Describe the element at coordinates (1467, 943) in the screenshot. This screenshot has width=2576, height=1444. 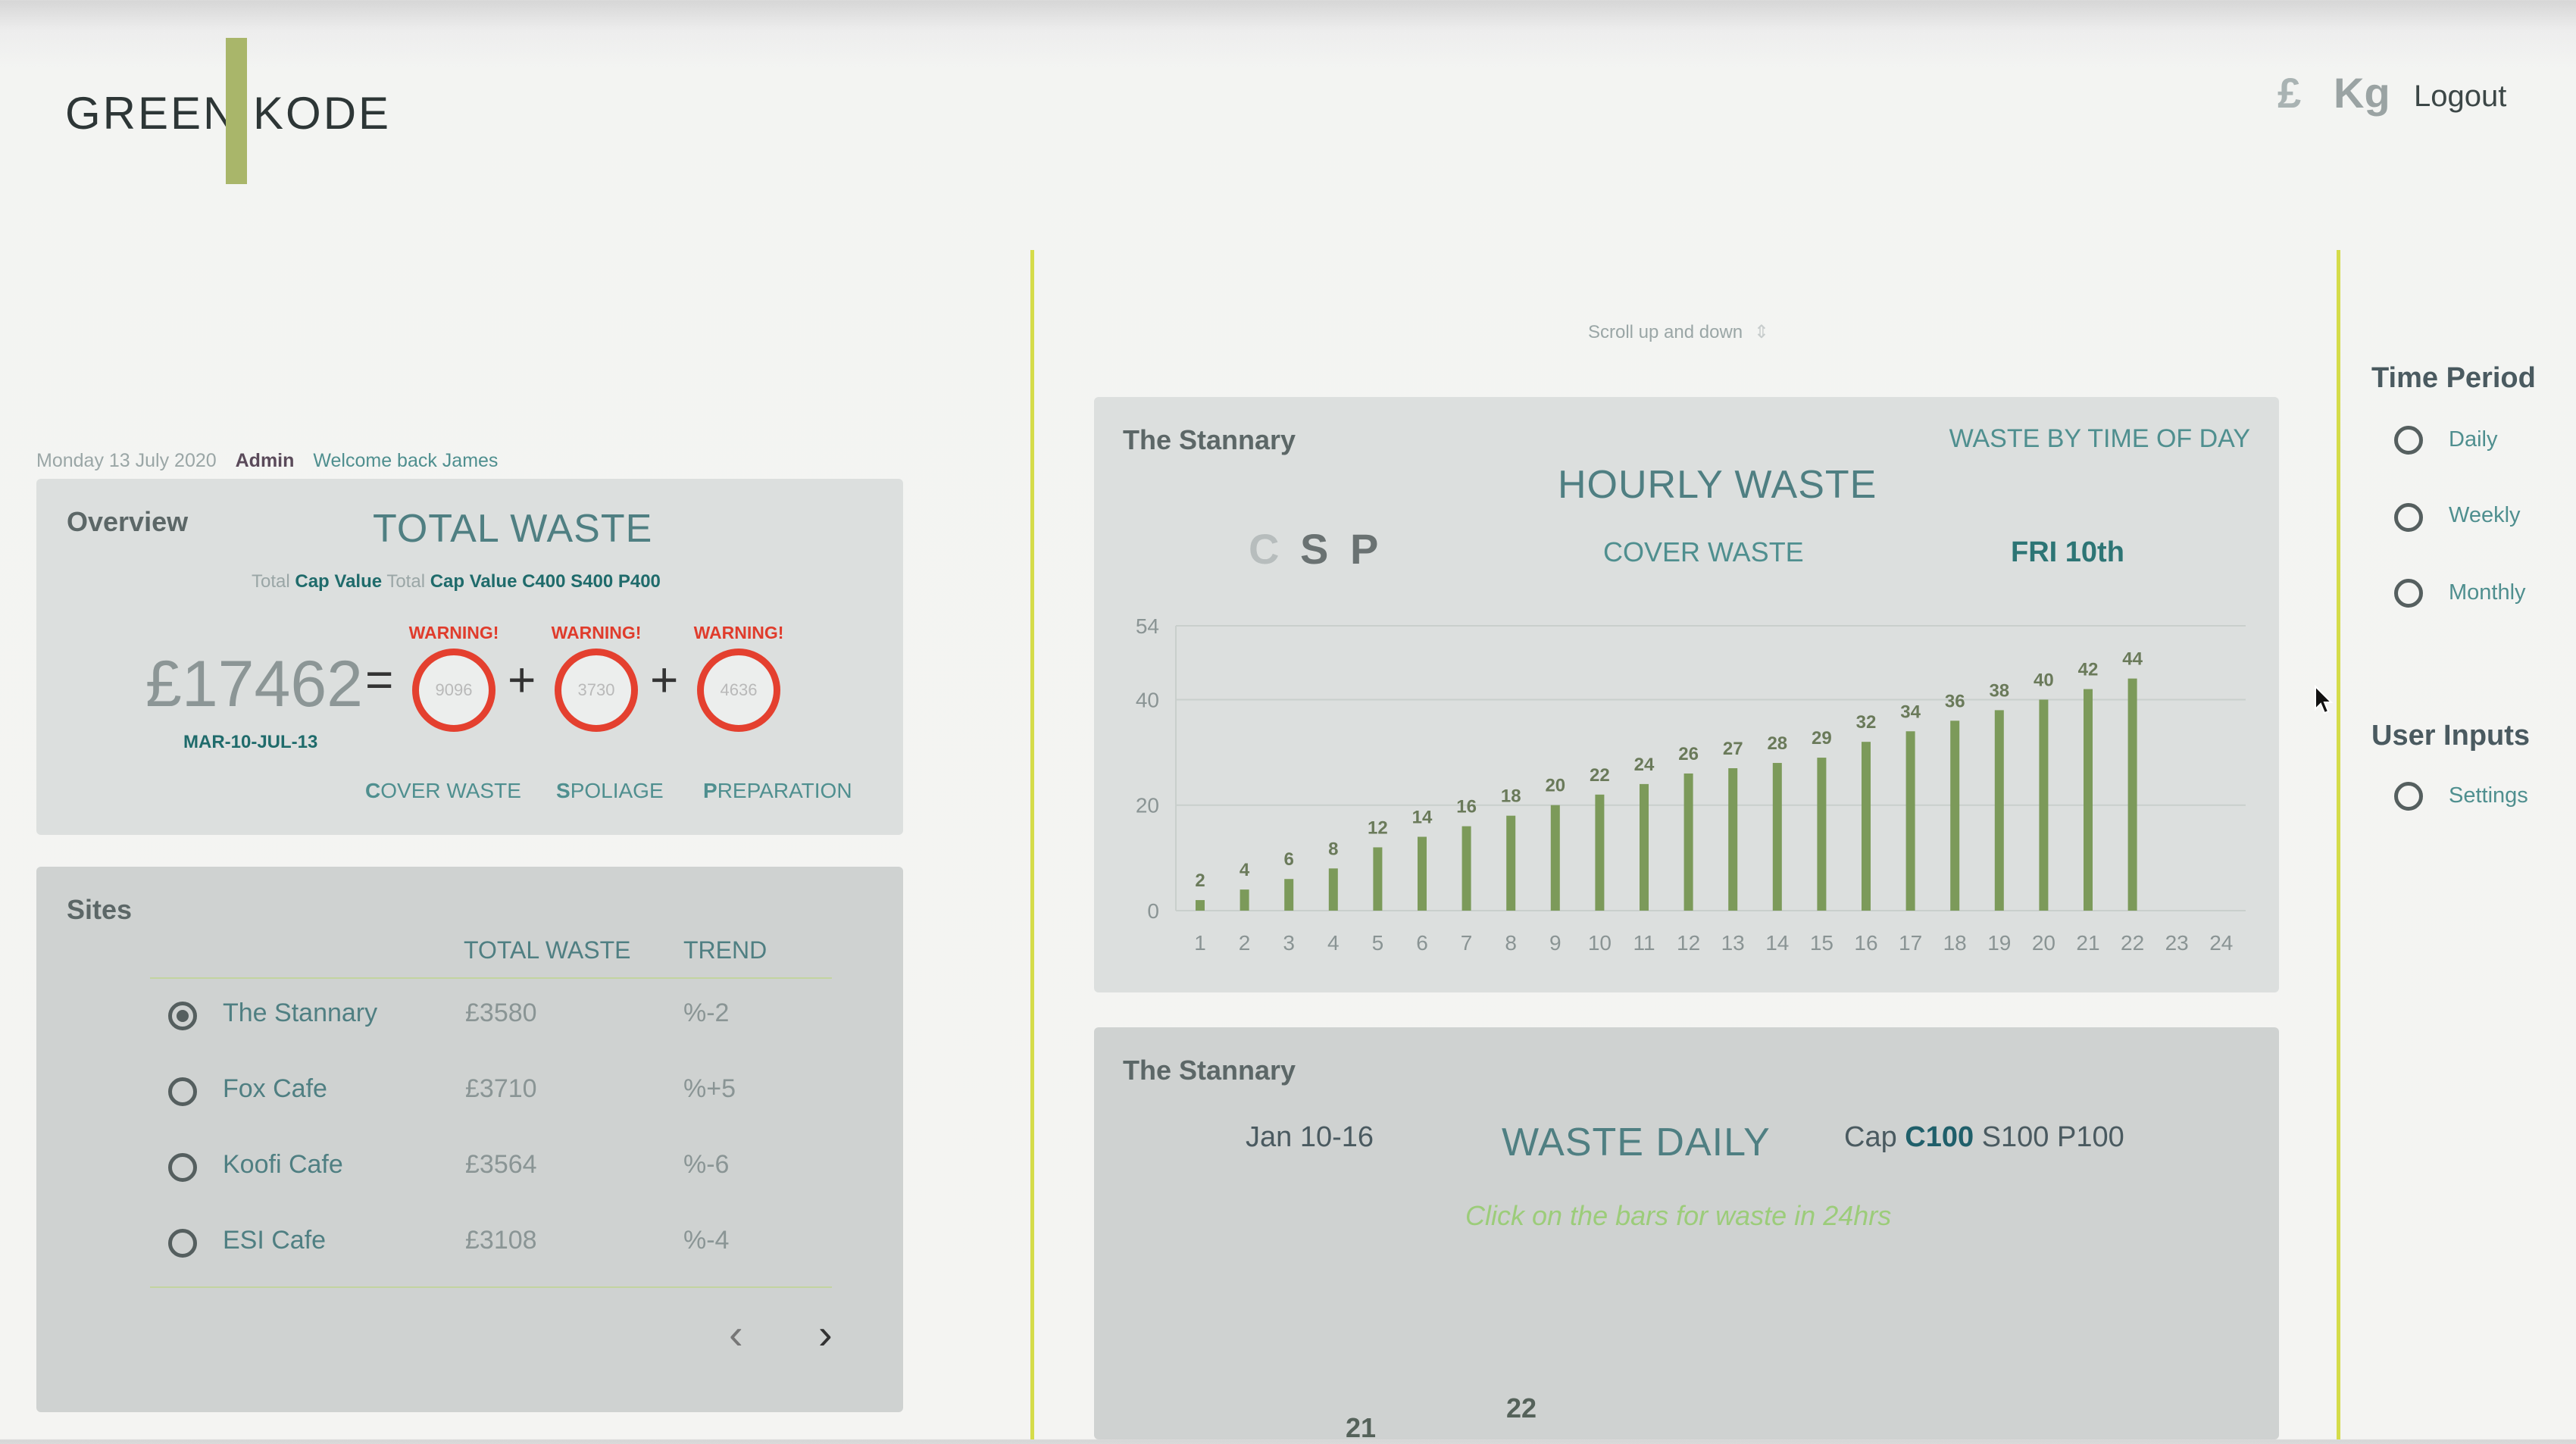
I see `x-tick-label: 7` at that location.